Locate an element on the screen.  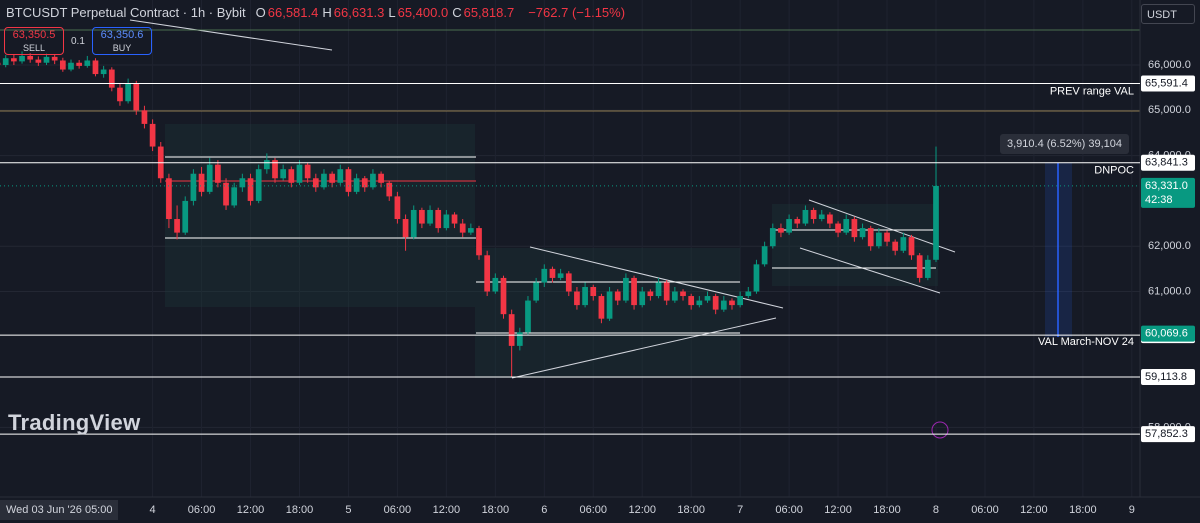
buy-button: 63,350.6 BUY is located at coordinates (122, 41).